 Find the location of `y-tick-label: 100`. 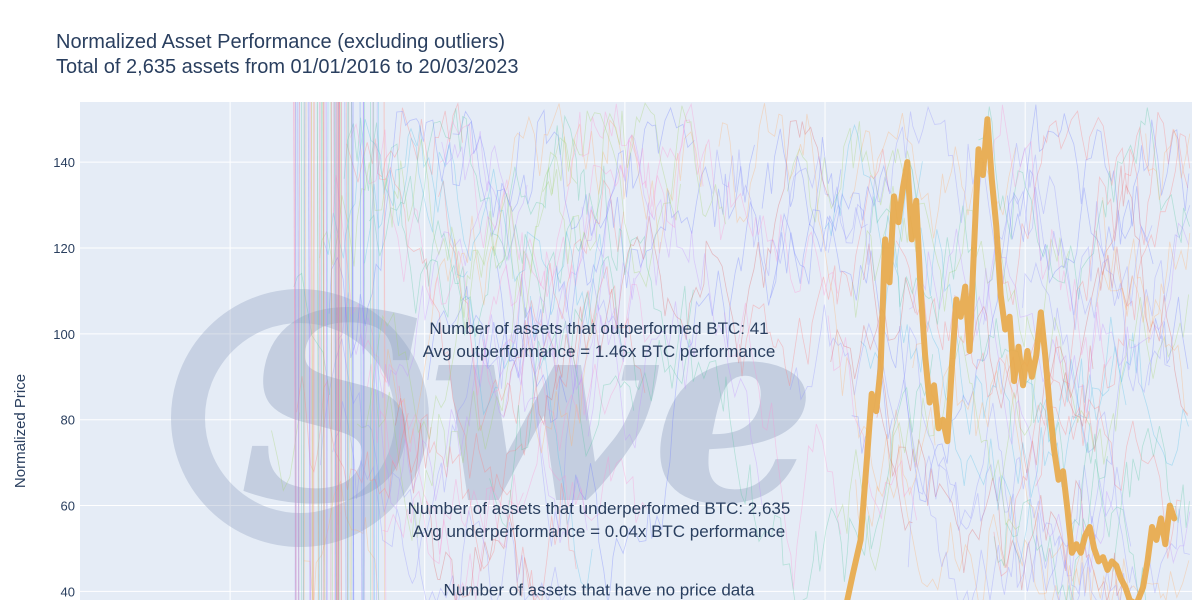

y-tick-label: 100 is located at coordinates (64, 334).